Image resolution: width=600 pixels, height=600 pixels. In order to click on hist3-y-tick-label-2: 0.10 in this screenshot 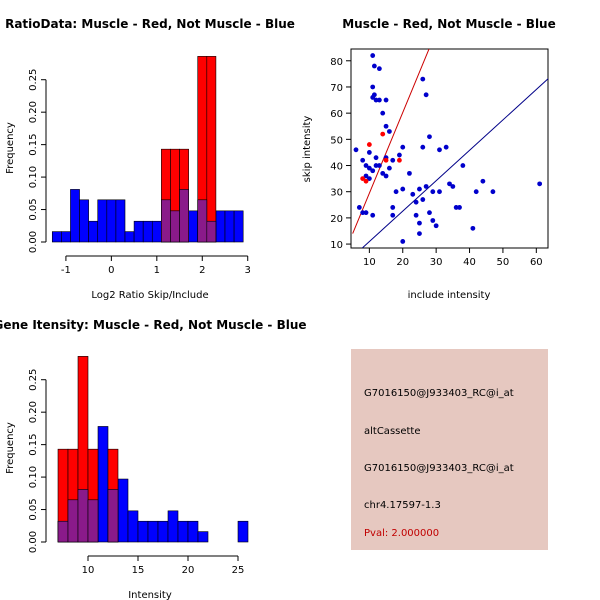, I will do `click(33, 477)`.